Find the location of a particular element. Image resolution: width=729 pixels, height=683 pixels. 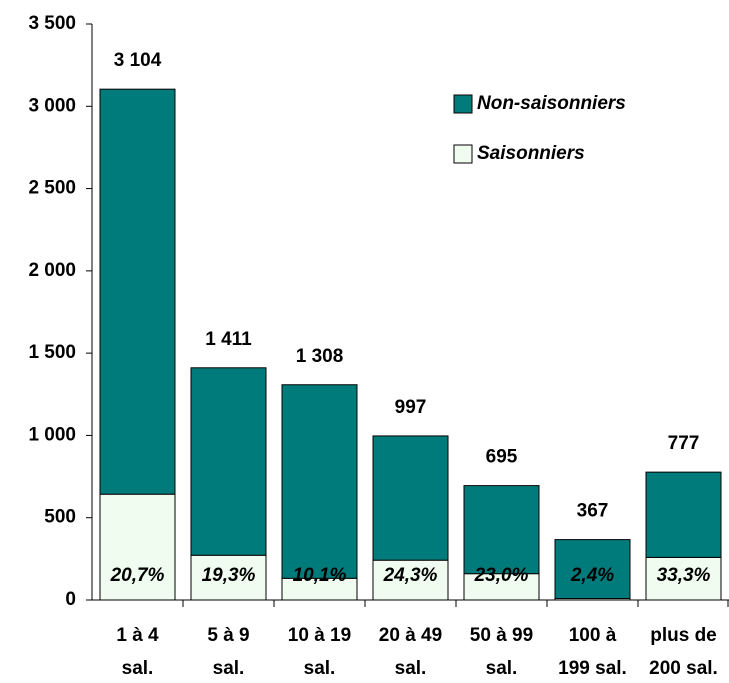

x-tick-label: 200 sal. is located at coordinates (683, 668).